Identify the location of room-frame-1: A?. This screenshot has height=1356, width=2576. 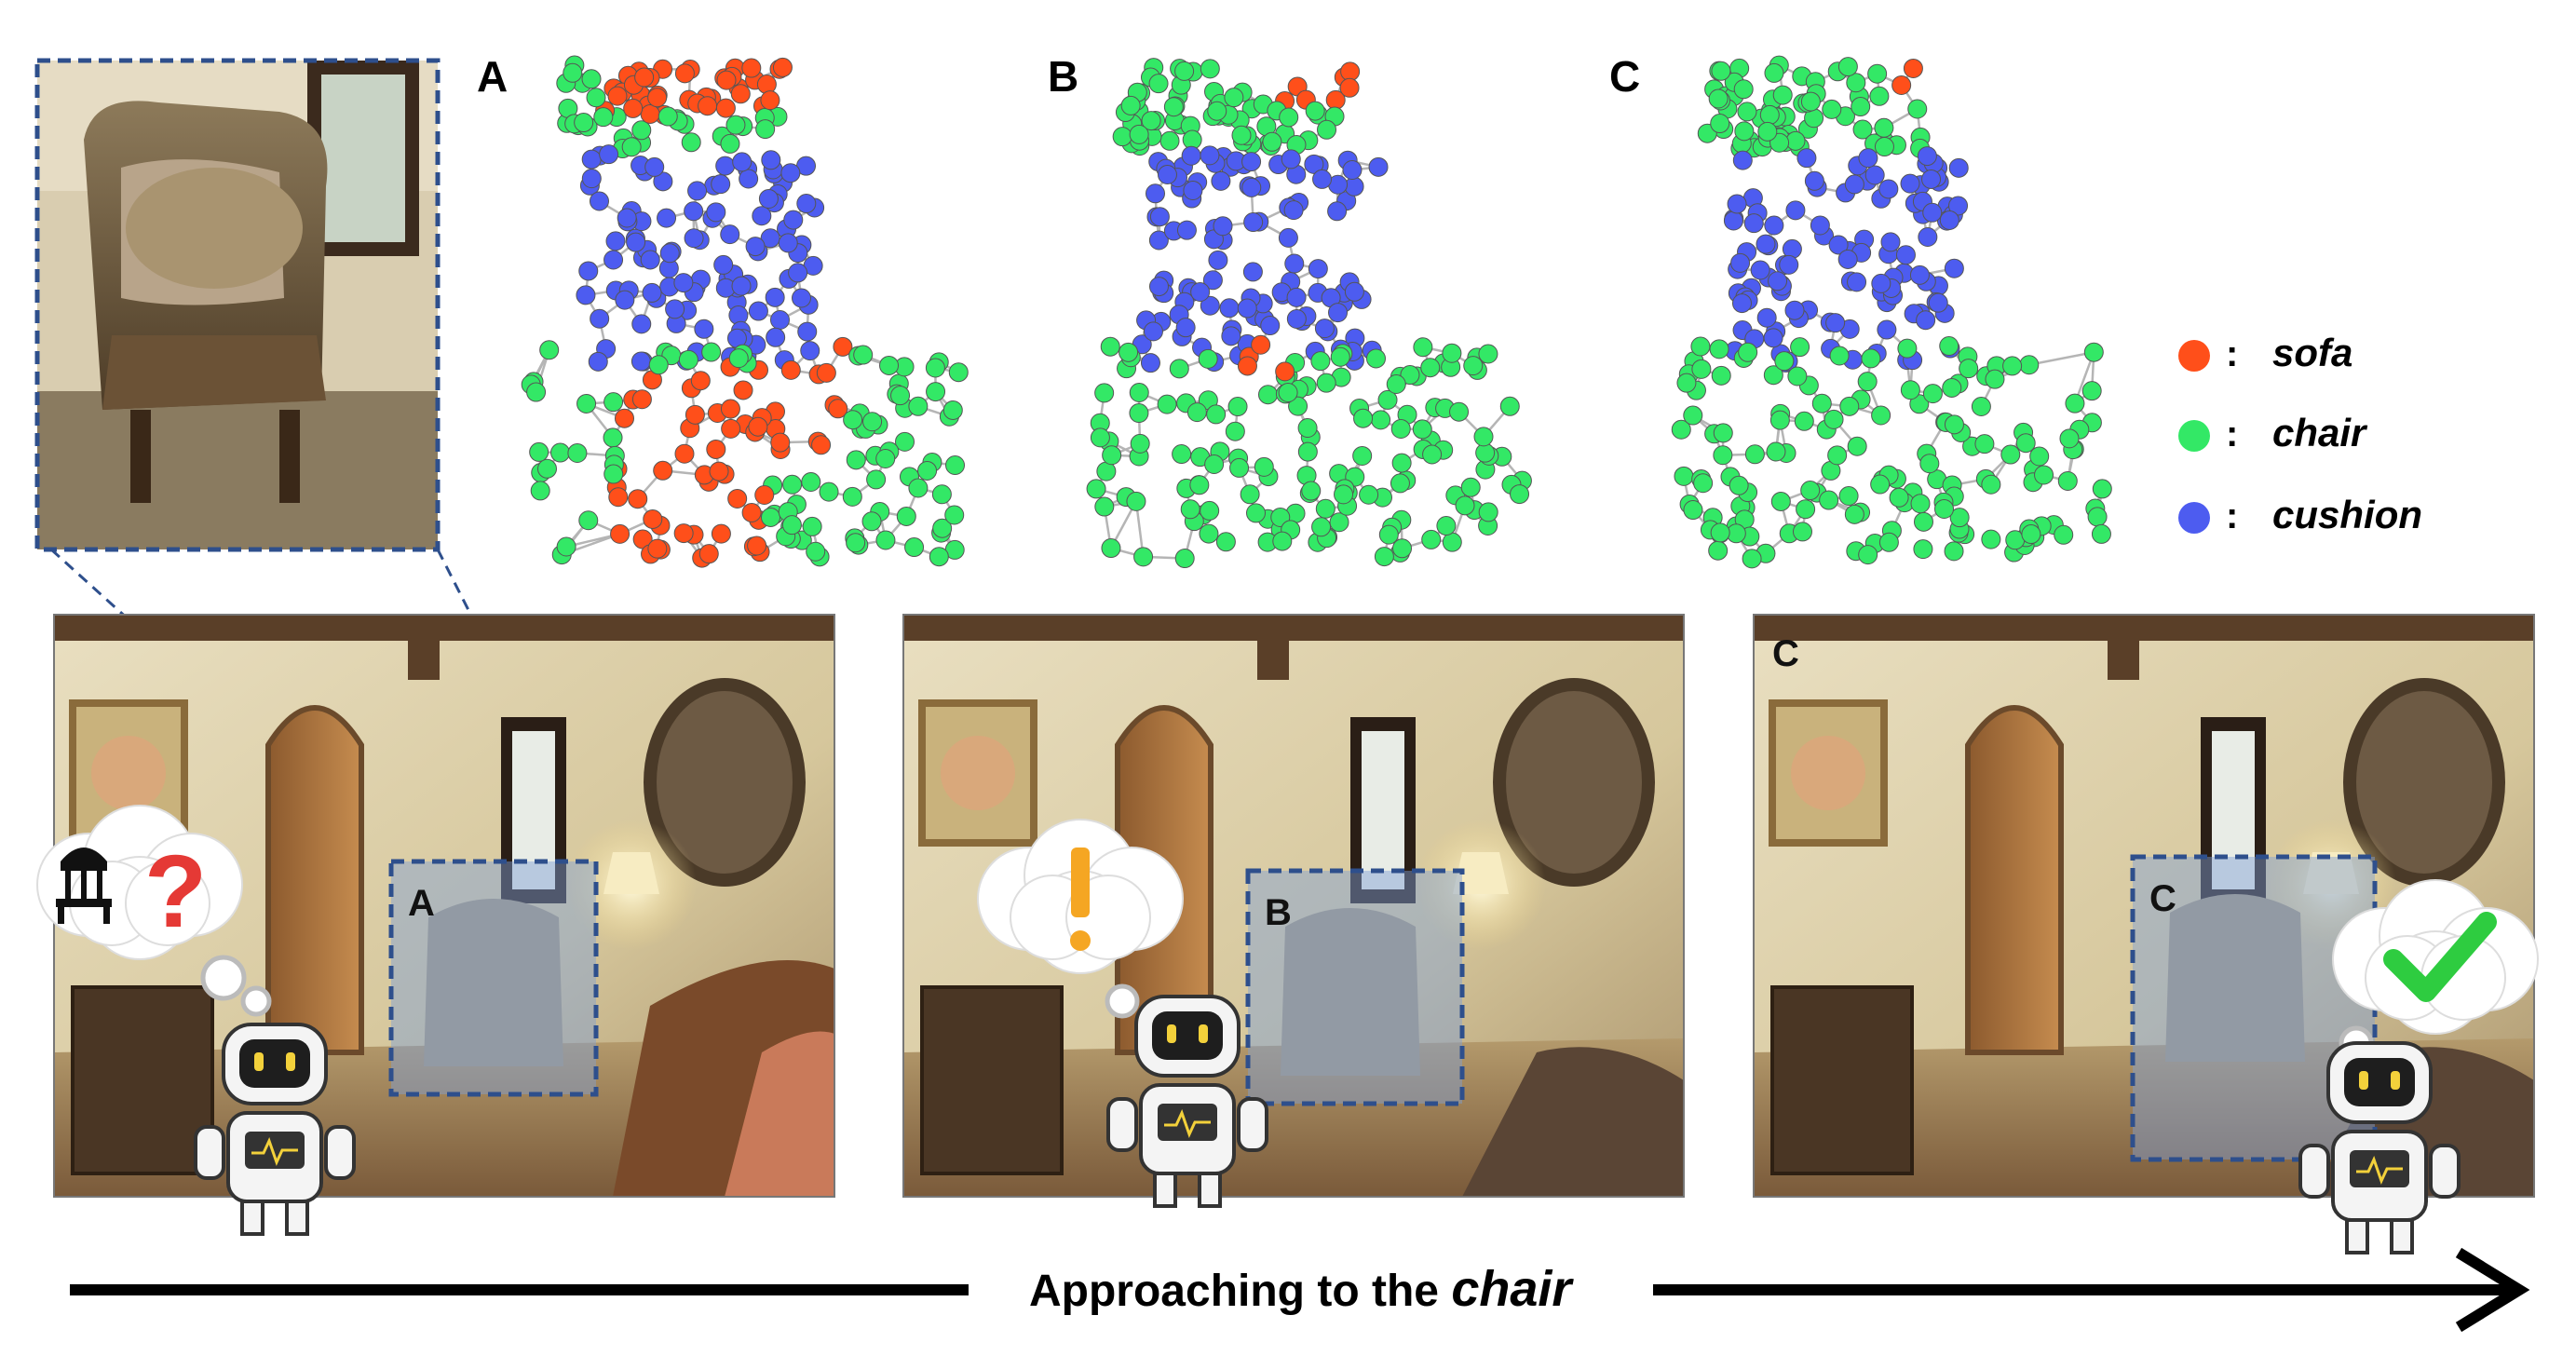
(435, 925).